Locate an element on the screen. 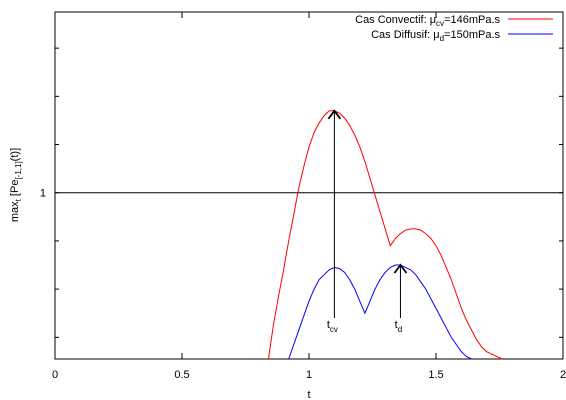  arrow-label-1: td is located at coordinates (399, 326).